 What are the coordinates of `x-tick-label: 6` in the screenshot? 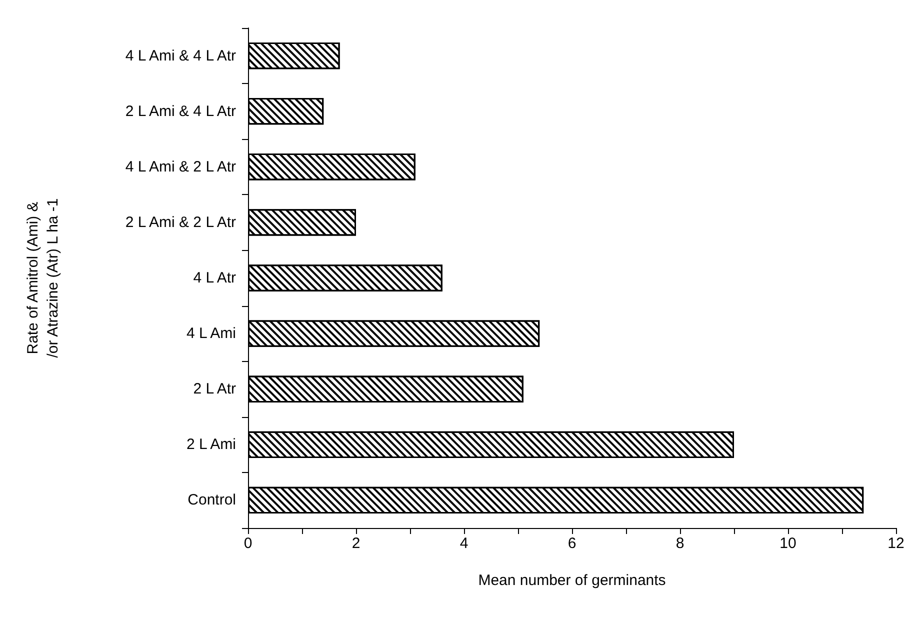 It's located at (572, 543).